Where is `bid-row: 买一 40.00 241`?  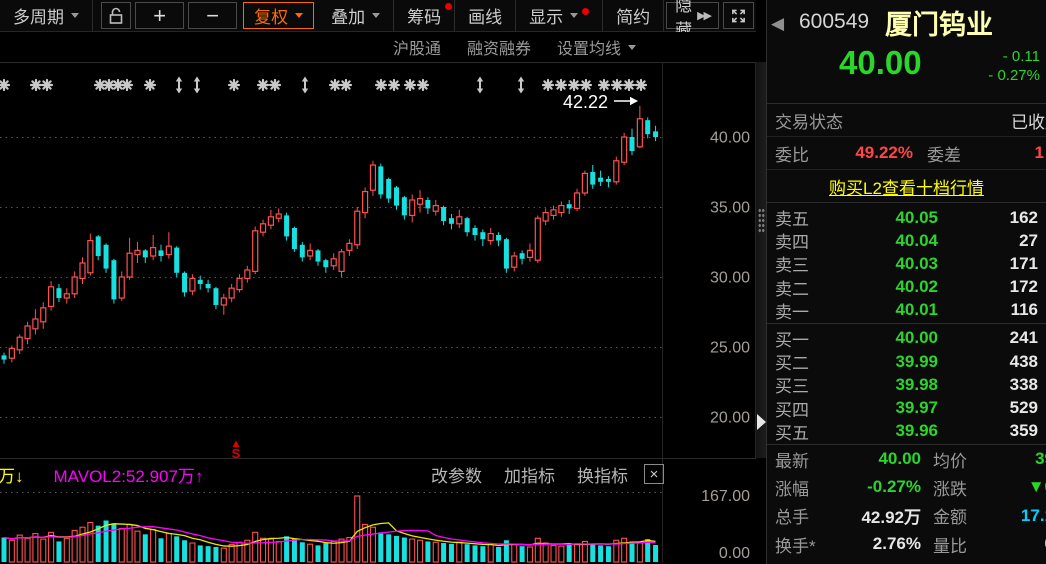
bid-row: 买一 40.00 241 is located at coordinates (906, 339).